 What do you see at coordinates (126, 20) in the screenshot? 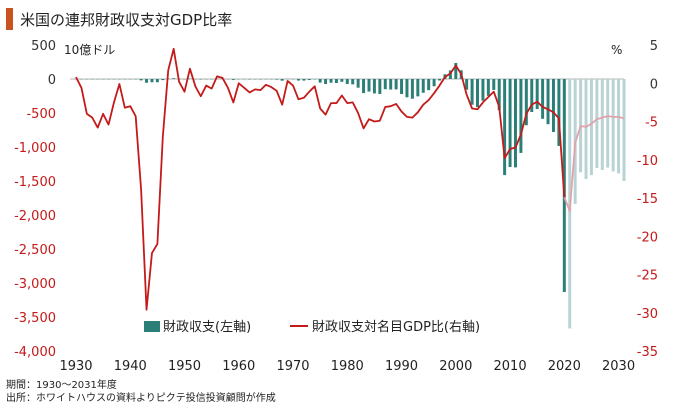
I see `chart-title: 米国の連邦財政収支対GDP比率` at bounding box center [126, 20].